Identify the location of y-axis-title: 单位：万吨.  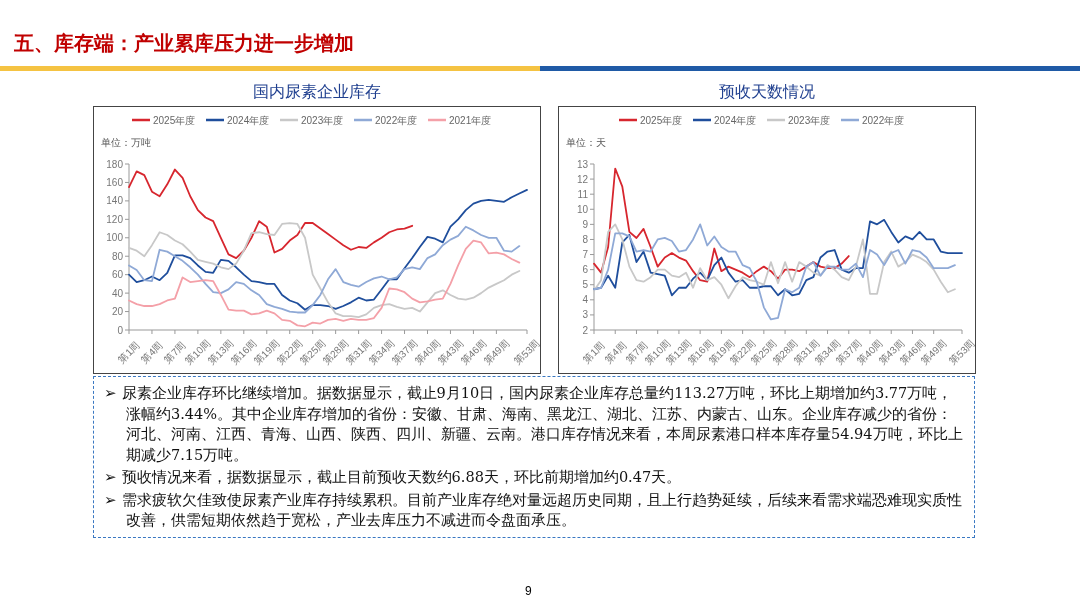
(126, 142).